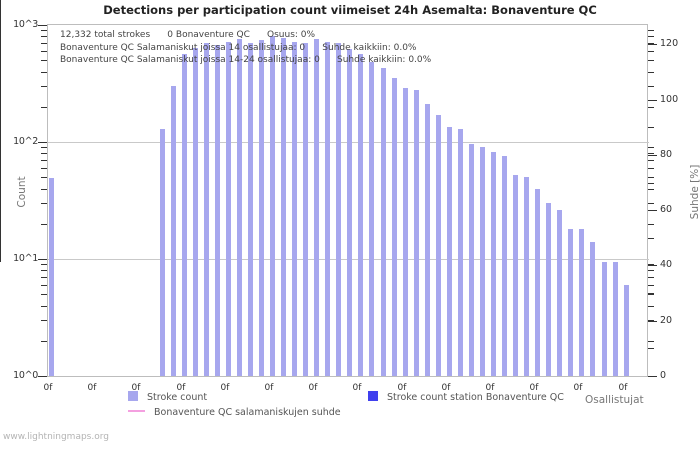 This screenshot has width=700, height=450. I want to click on y-axis-tick-label-left: 10^3, so click(25, 24).